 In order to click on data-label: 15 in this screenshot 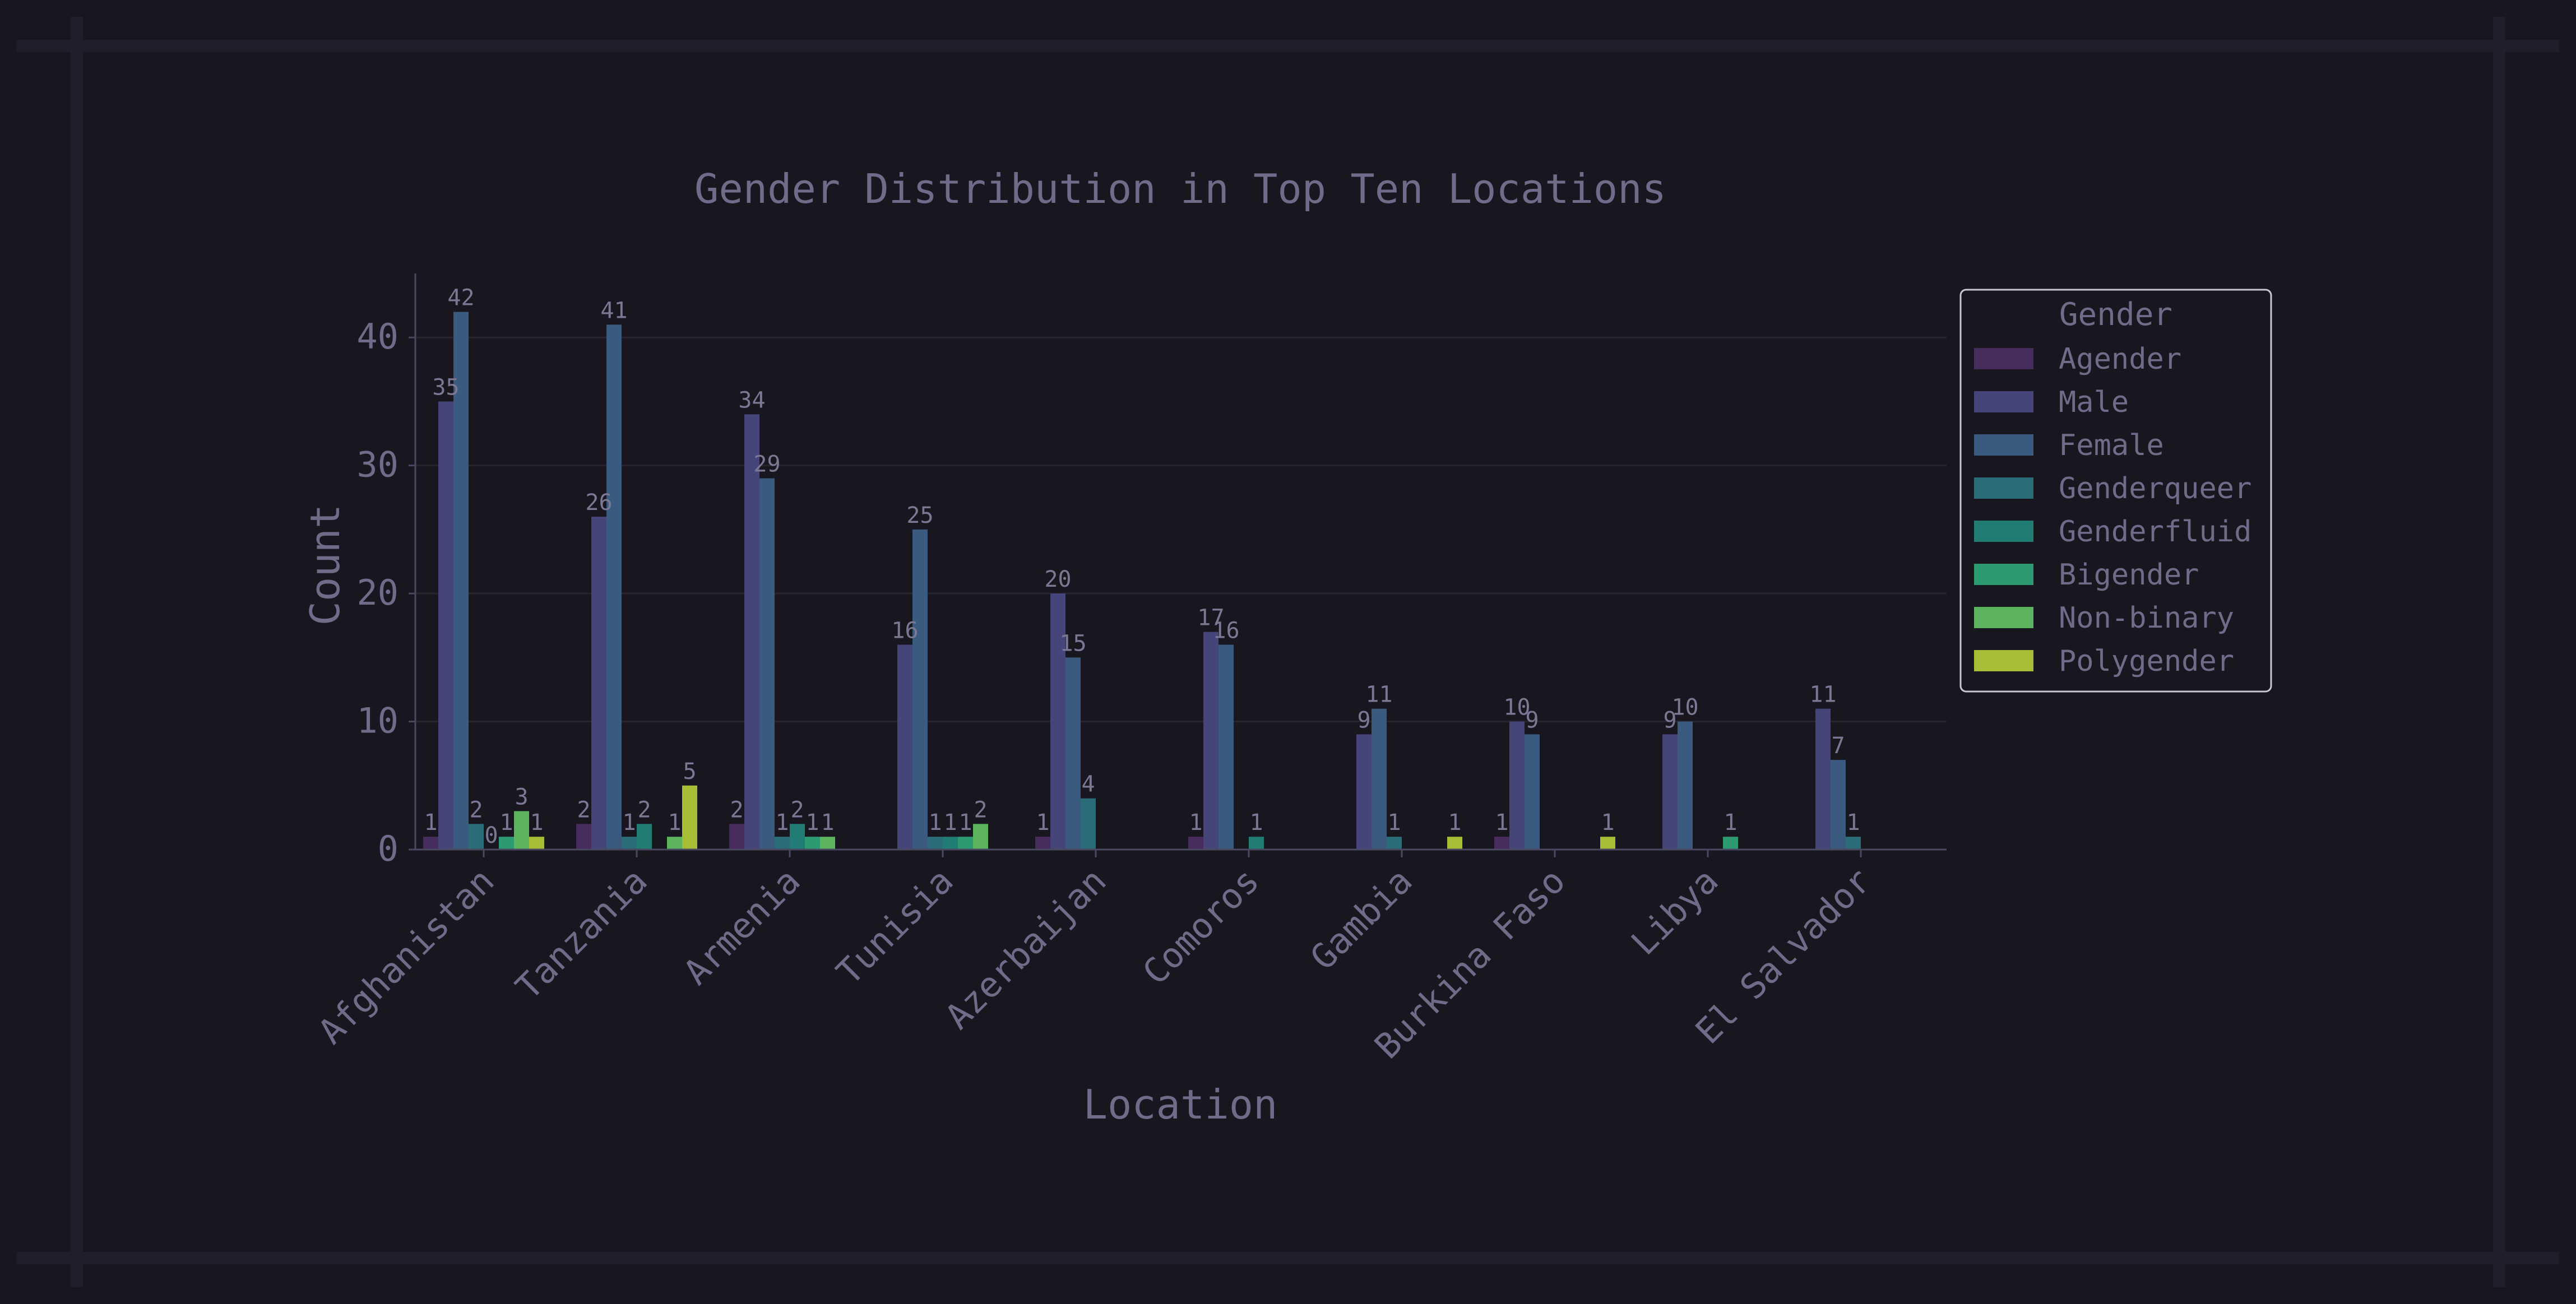, I will do `click(1072, 643)`.